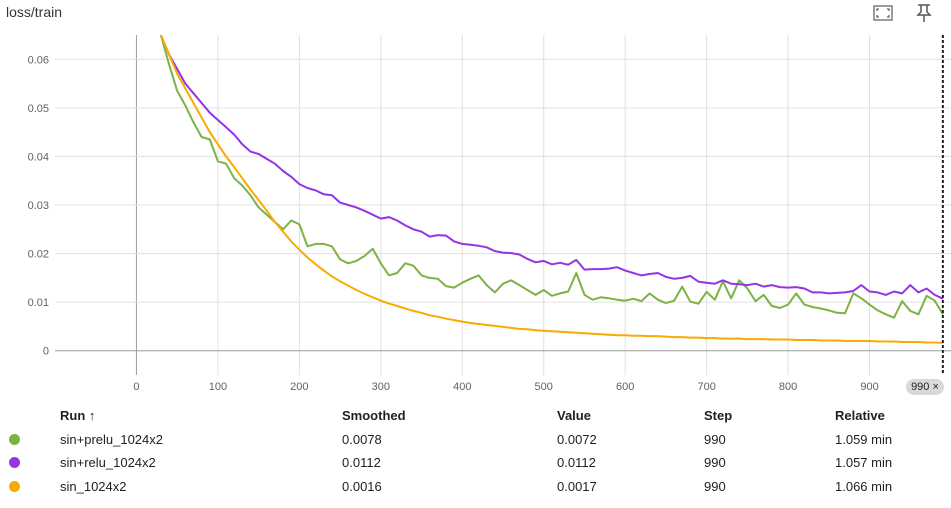 The height and width of the screenshot is (508, 951). Describe the element at coordinates (111, 439) in the screenshot. I see `run-name: sin+prelu_1024x2` at that location.